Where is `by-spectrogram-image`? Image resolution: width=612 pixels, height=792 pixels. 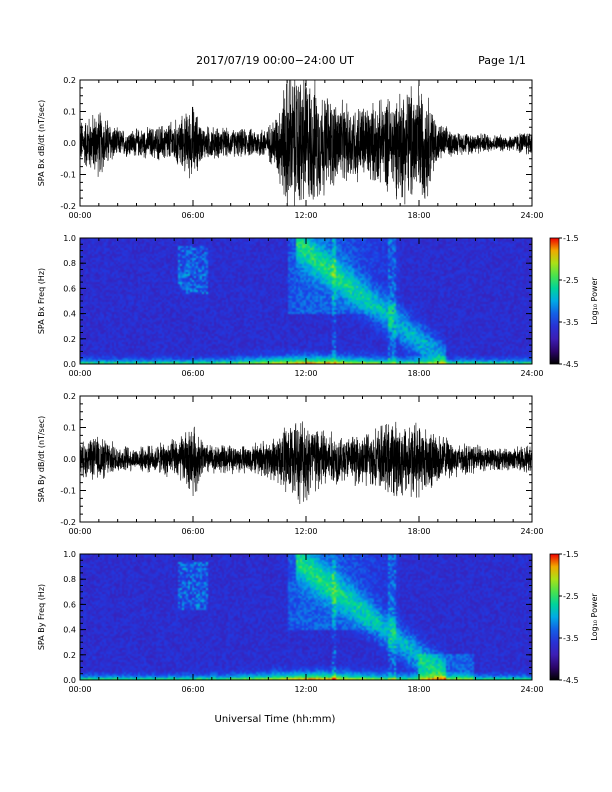
by-spectrogram-image is located at coordinates (306, 617).